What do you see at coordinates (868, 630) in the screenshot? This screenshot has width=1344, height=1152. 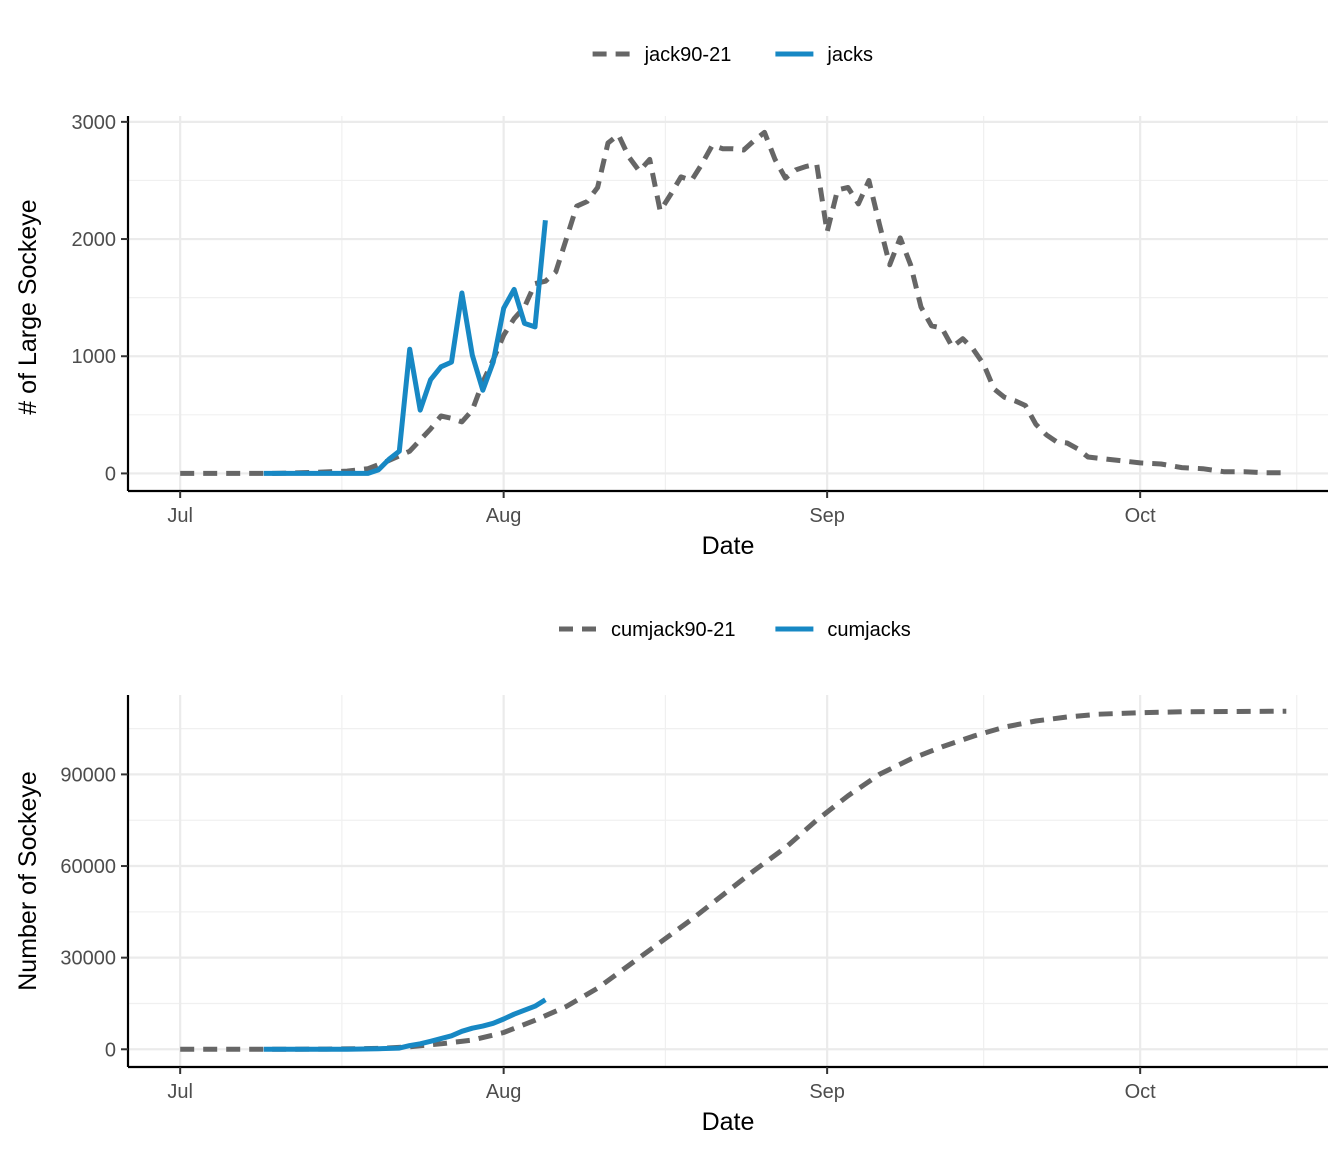 I see `legend-label: cumjacks` at bounding box center [868, 630].